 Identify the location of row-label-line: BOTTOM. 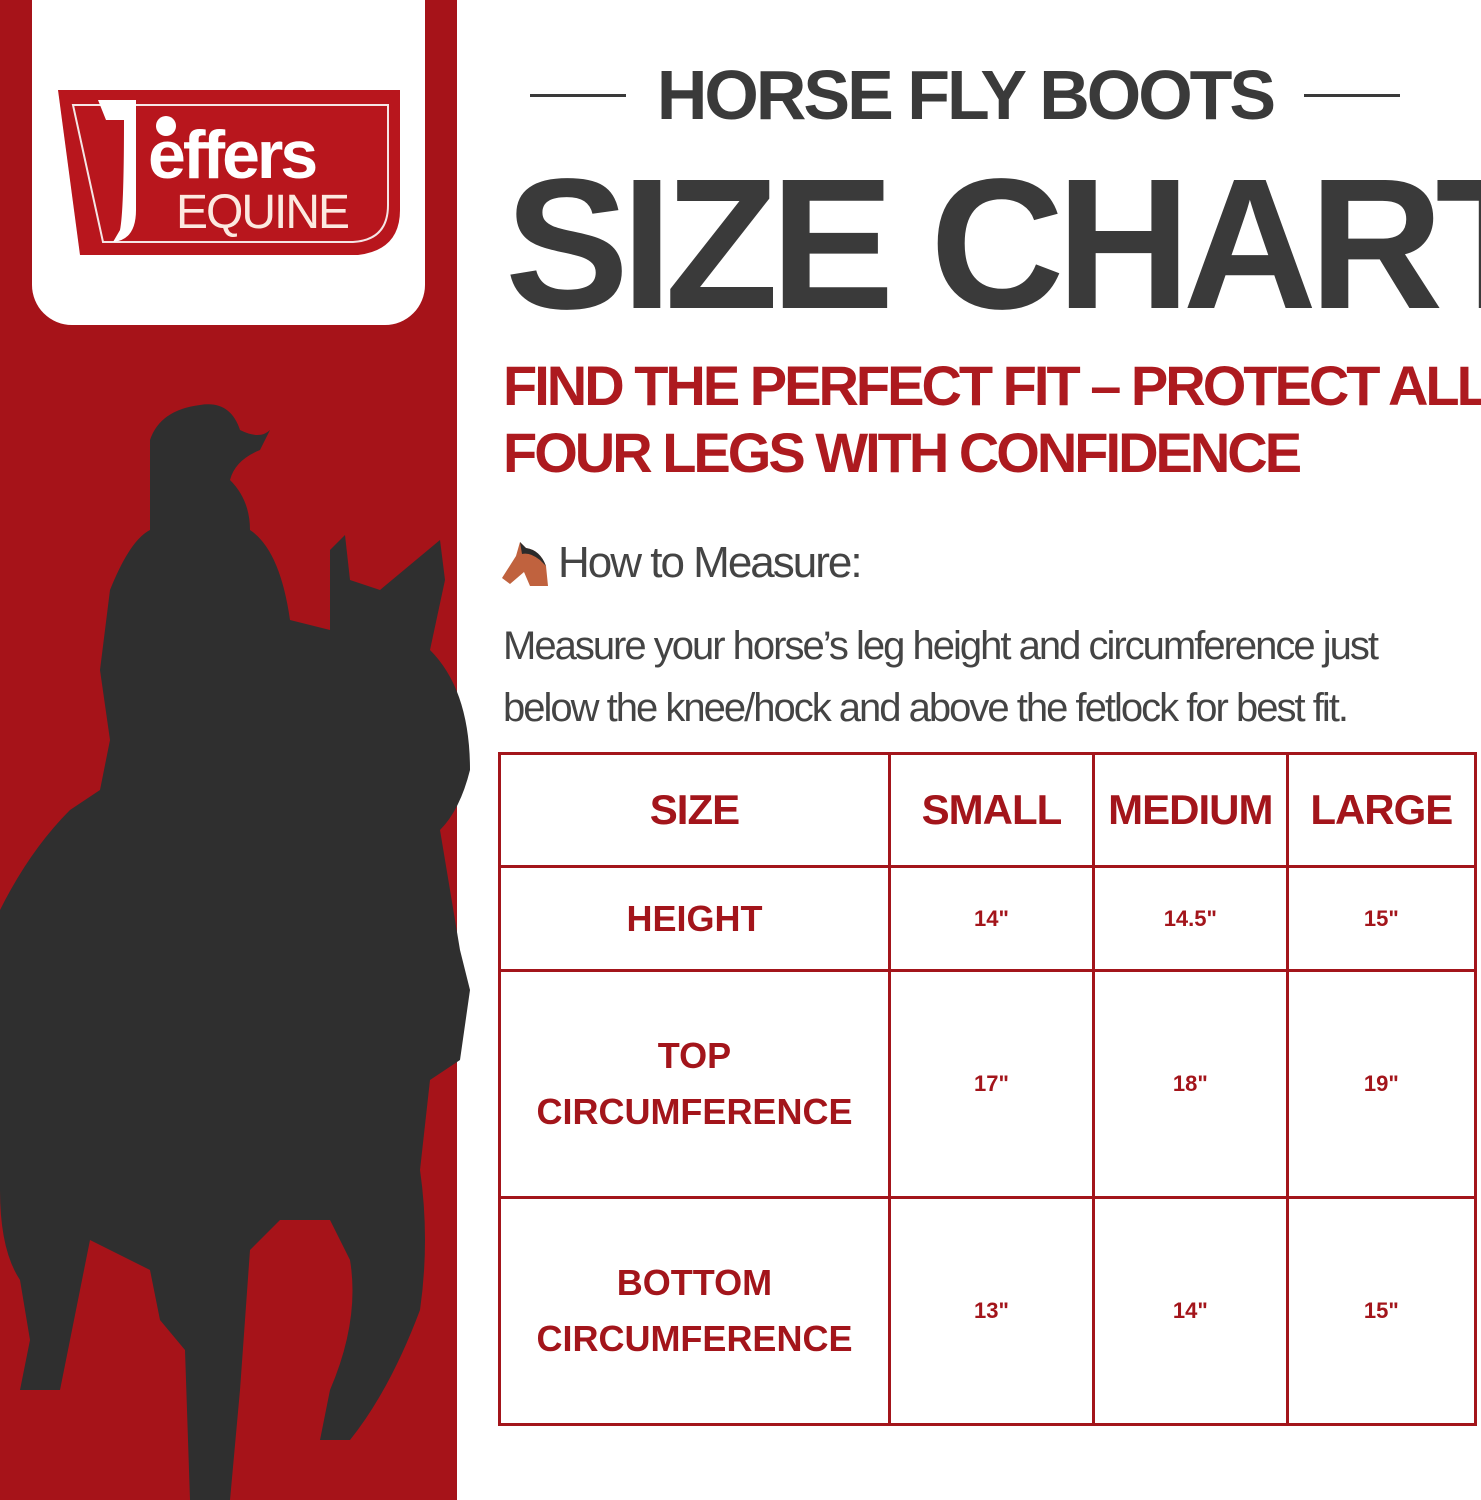
(694, 1282).